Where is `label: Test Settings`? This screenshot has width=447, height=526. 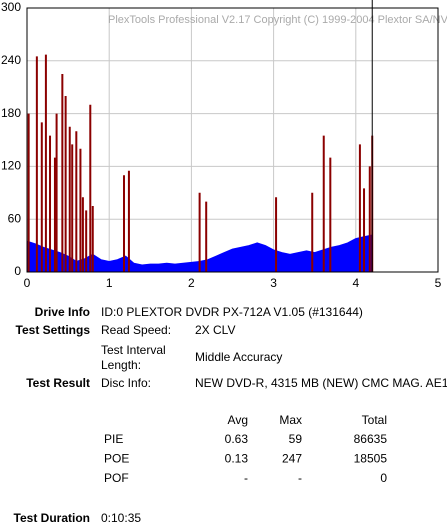
label: Test Settings is located at coordinates (53, 330).